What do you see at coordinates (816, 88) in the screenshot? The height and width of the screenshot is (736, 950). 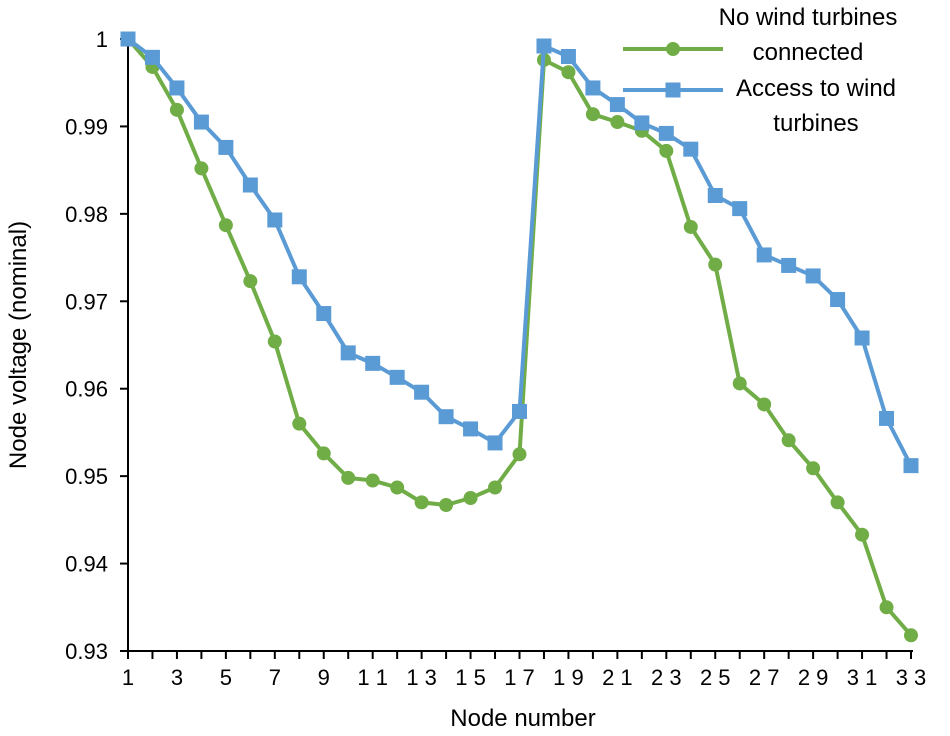 I see `legend-label-line: Access to wind` at bounding box center [816, 88].